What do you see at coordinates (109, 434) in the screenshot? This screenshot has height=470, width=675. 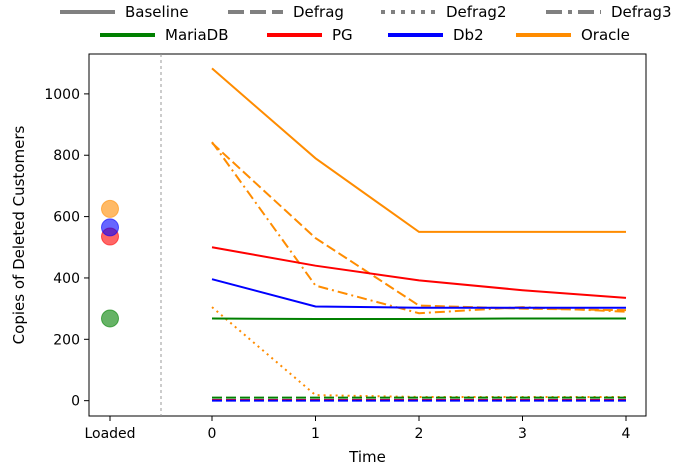 I see `x-tick-label: Loaded` at bounding box center [109, 434].